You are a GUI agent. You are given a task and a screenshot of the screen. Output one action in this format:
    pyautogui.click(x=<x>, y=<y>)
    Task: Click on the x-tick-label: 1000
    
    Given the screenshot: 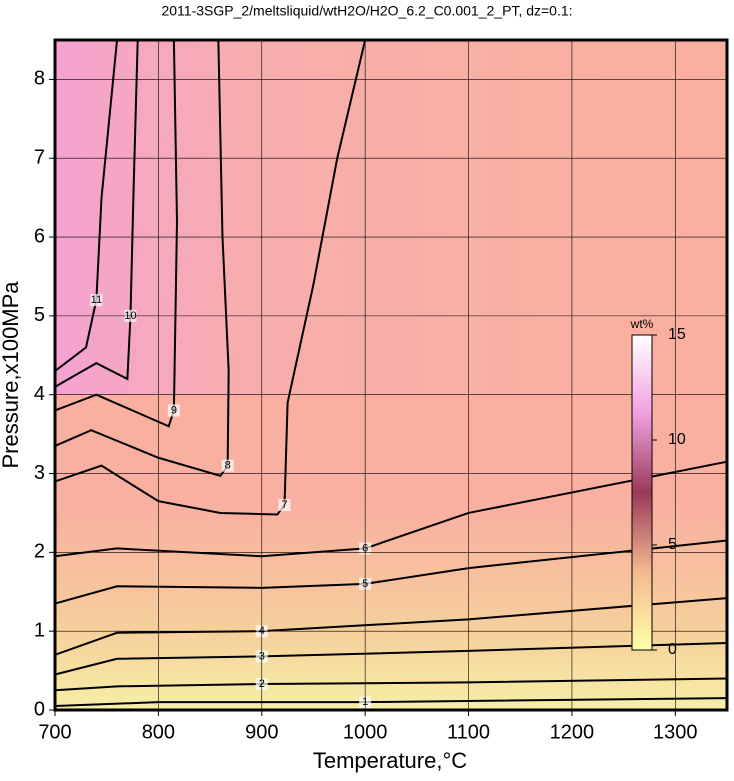 What is the action you would take?
    pyautogui.click(x=365, y=732)
    